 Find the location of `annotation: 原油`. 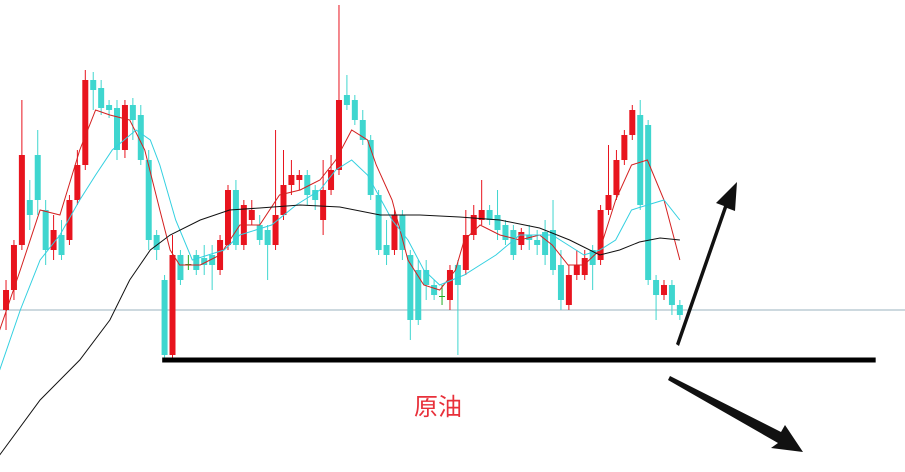

annotation: 原油 is located at coordinates (438, 407).